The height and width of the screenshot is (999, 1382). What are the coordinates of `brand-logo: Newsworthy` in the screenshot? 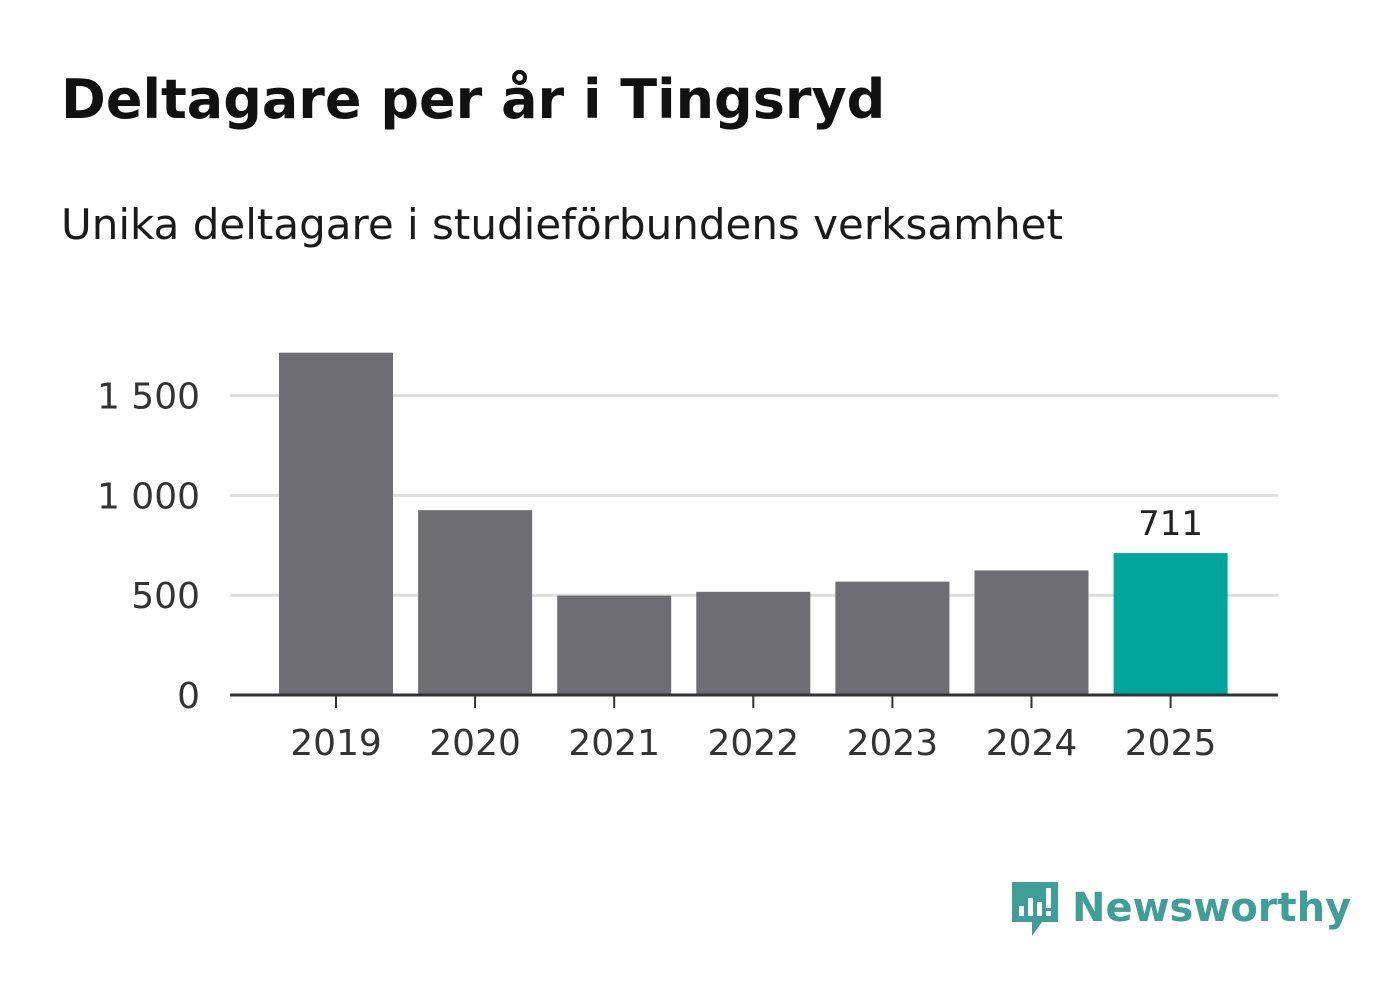 It's located at (1180, 908).